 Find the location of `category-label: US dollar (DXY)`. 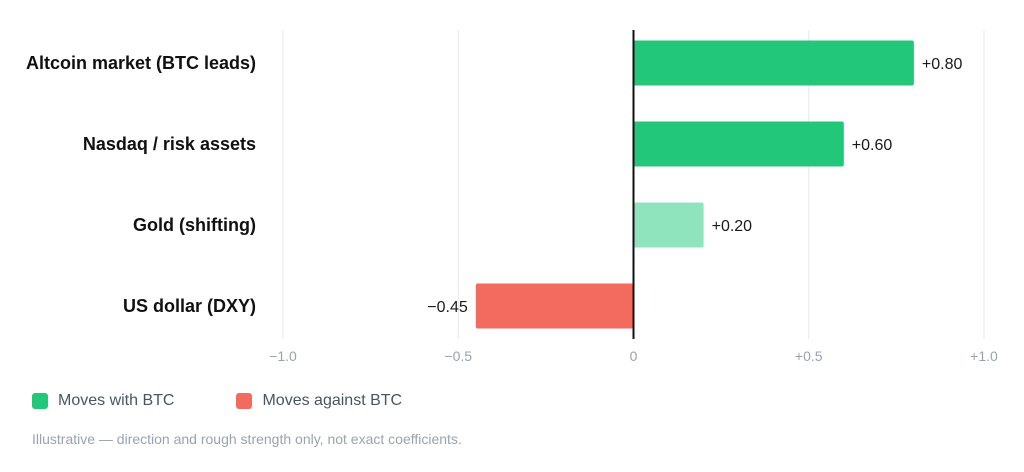

category-label: US dollar (DXY) is located at coordinates (189, 306).